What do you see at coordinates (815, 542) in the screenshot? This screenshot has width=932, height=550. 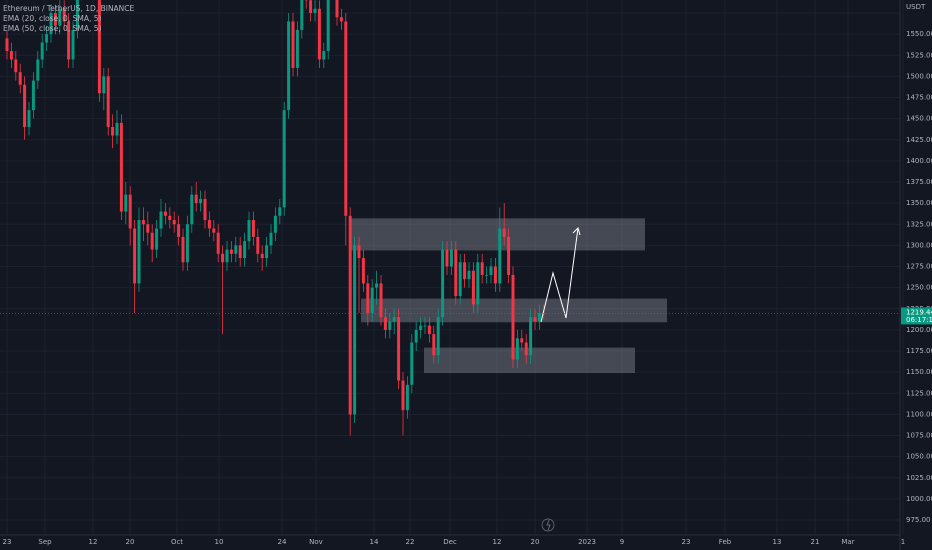 I see `x-tick-label: 21` at bounding box center [815, 542].